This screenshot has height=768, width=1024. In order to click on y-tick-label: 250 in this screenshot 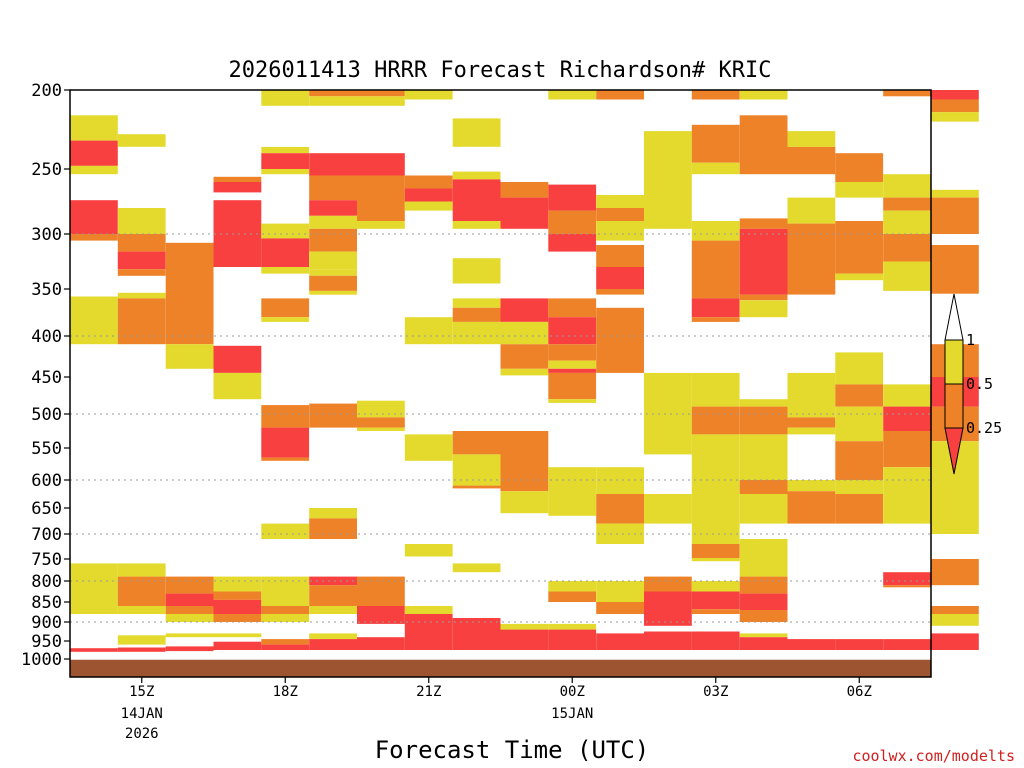, I will do `click(46, 170)`.